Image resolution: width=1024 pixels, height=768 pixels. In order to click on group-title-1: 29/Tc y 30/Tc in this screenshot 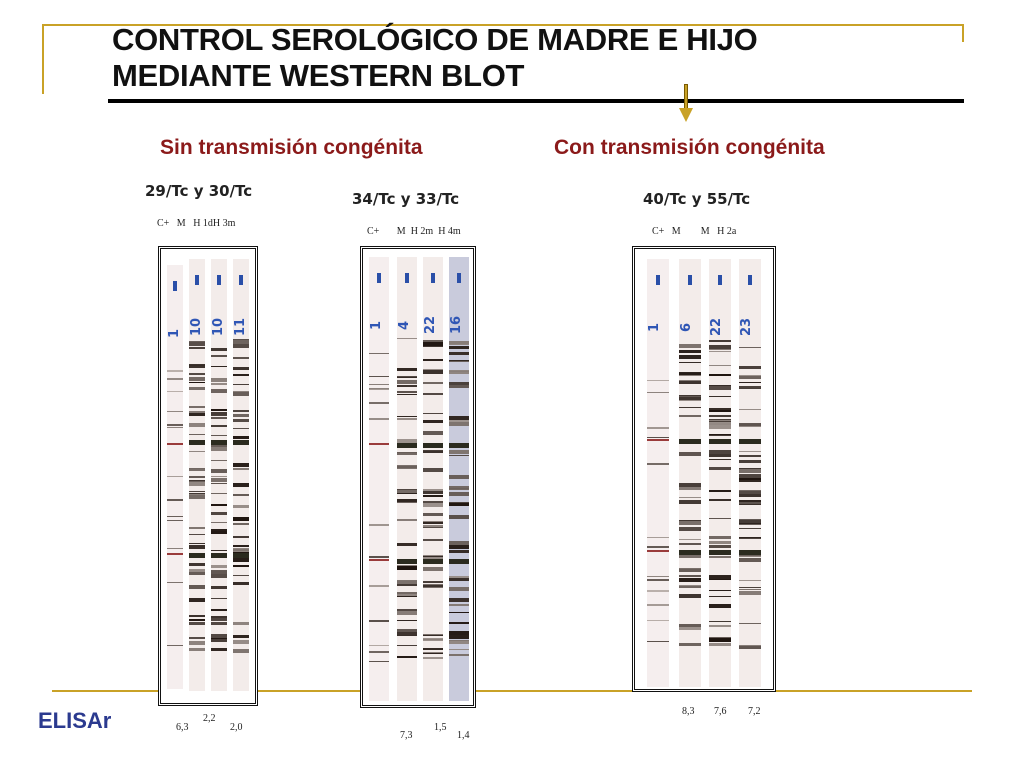, I will do `click(199, 191)`.